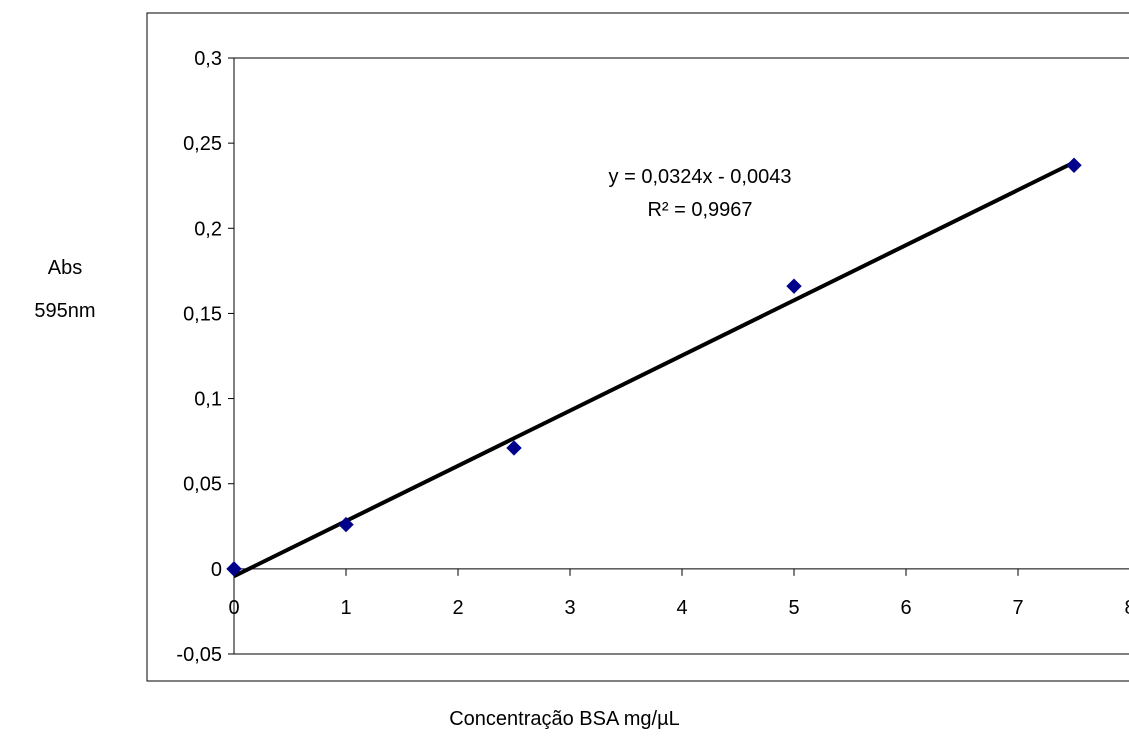  Describe the element at coordinates (569, 608) in the screenshot. I see `x-tick-label: 3` at that location.